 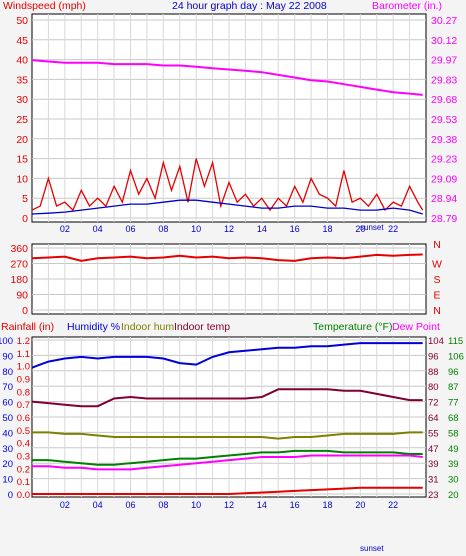 What do you see at coordinates (163, 229) in the screenshot?
I see `x-tick-label-top: 08` at bounding box center [163, 229].